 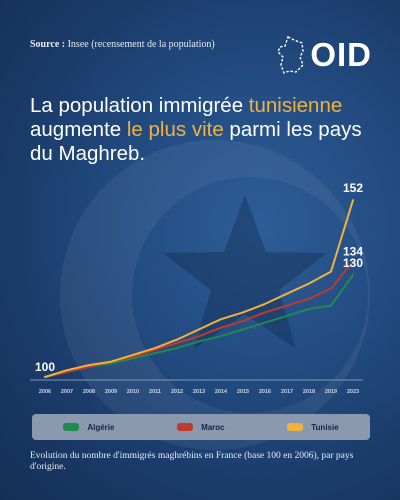 What do you see at coordinates (295, 427) in the screenshot?
I see `legend-swatch-tunisie` at bounding box center [295, 427].